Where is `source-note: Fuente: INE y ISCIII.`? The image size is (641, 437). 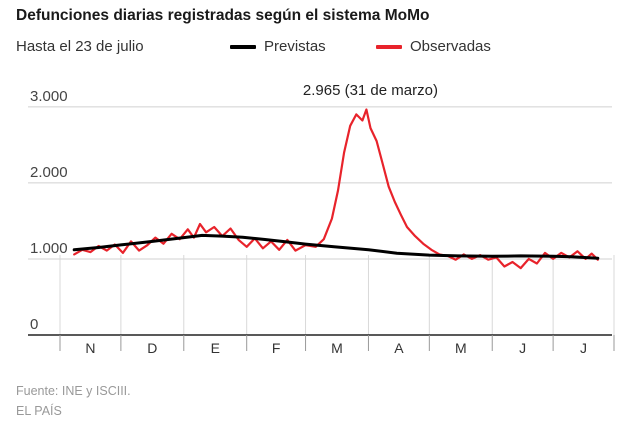 source-note: Fuente: INE y ISCIII. is located at coordinates (73, 391).